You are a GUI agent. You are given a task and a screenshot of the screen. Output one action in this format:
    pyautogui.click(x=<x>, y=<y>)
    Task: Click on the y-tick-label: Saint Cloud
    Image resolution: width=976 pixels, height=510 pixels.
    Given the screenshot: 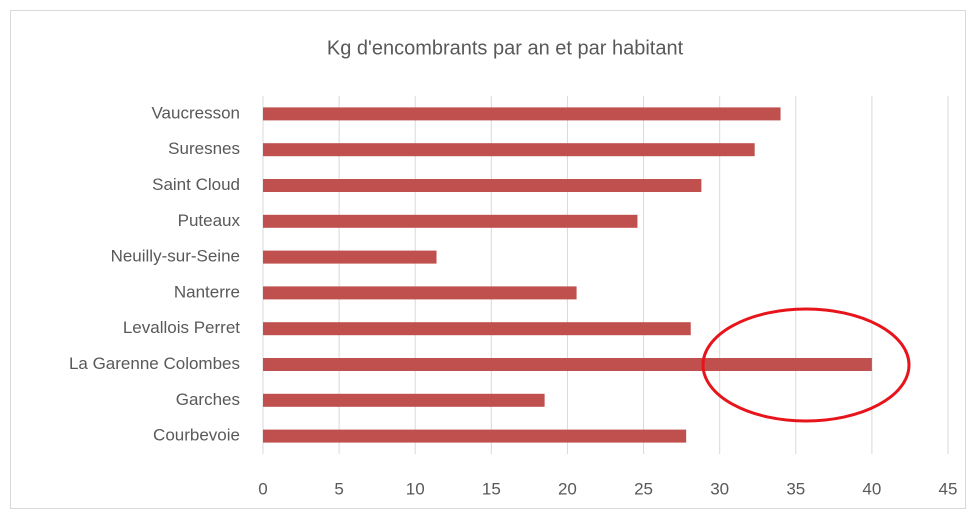 What is the action you would take?
    pyautogui.click(x=196, y=184)
    